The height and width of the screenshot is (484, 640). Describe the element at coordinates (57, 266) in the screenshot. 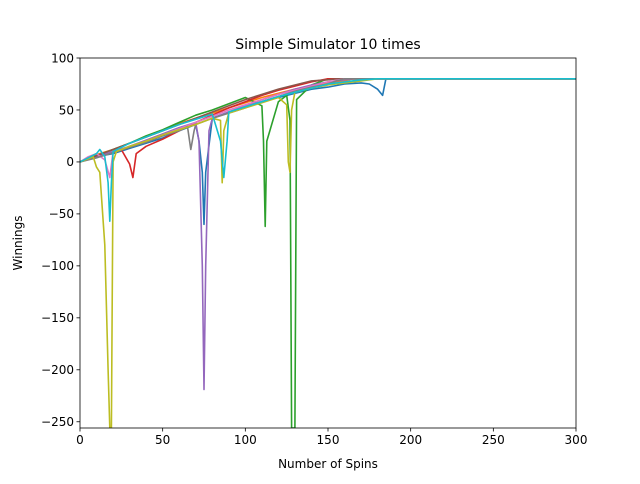

I see `y-tick-label: −100` at that location.